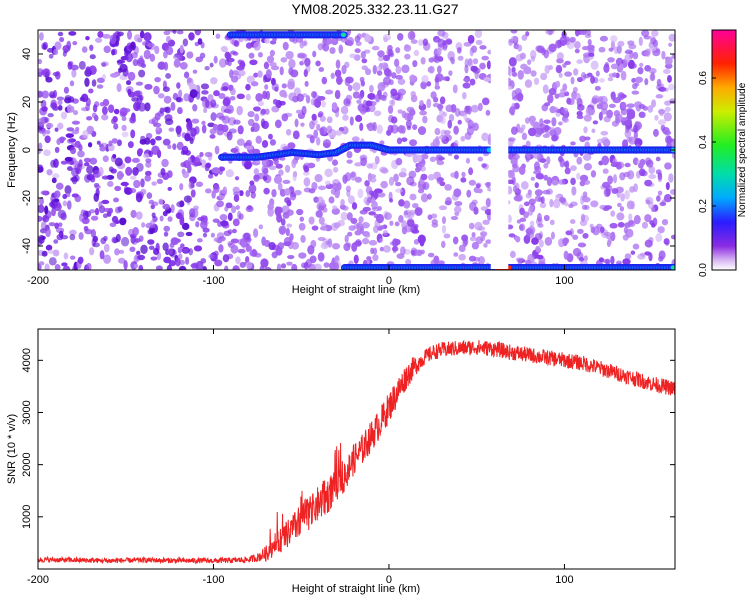  What do you see at coordinates (389, 281) in the screenshot?
I see `x-tick-label: 0` at bounding box center [389, 281].